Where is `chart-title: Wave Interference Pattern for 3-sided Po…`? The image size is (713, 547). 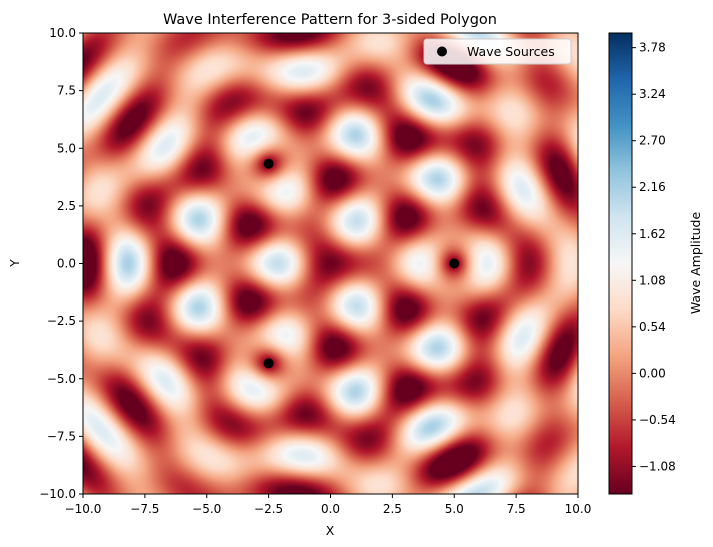 chart-title: Wave Interference Pattern for 3-sided Po… is located at coordinates (330, 20).